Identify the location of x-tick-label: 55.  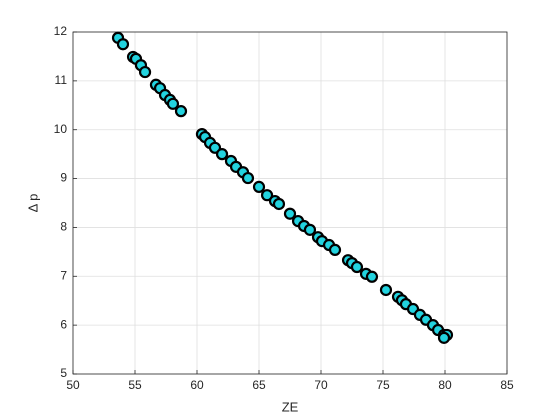
(135, 385).